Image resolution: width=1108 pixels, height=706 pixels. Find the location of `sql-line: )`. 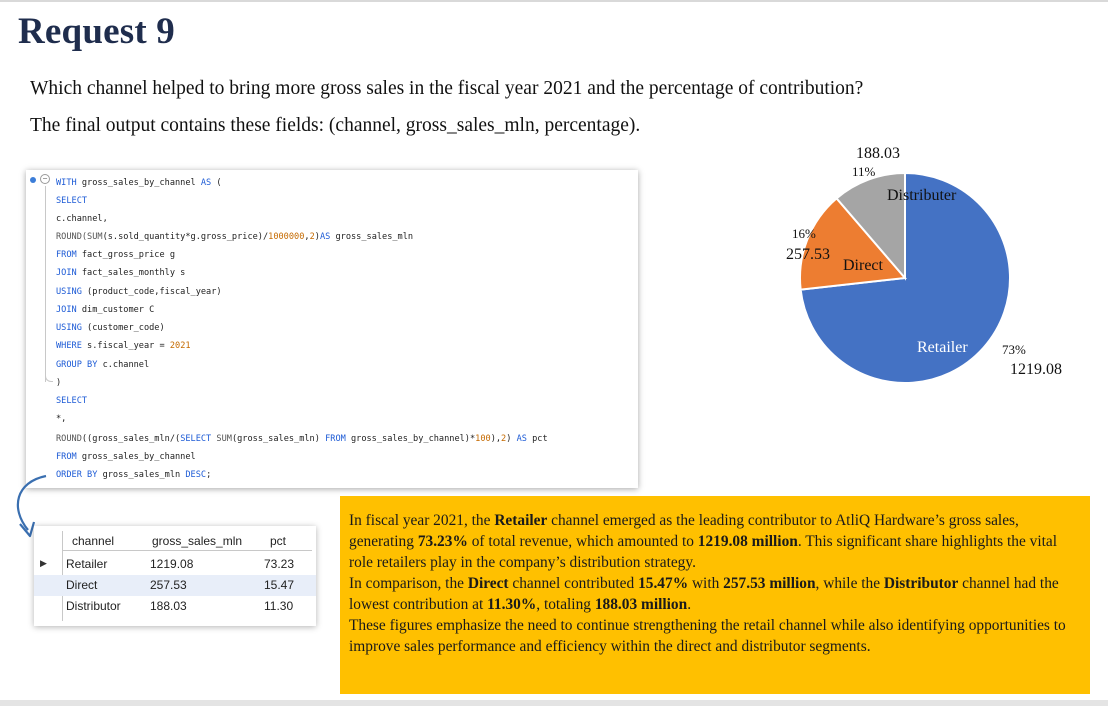

sql-line: ) is located at coordinates (58, 383).